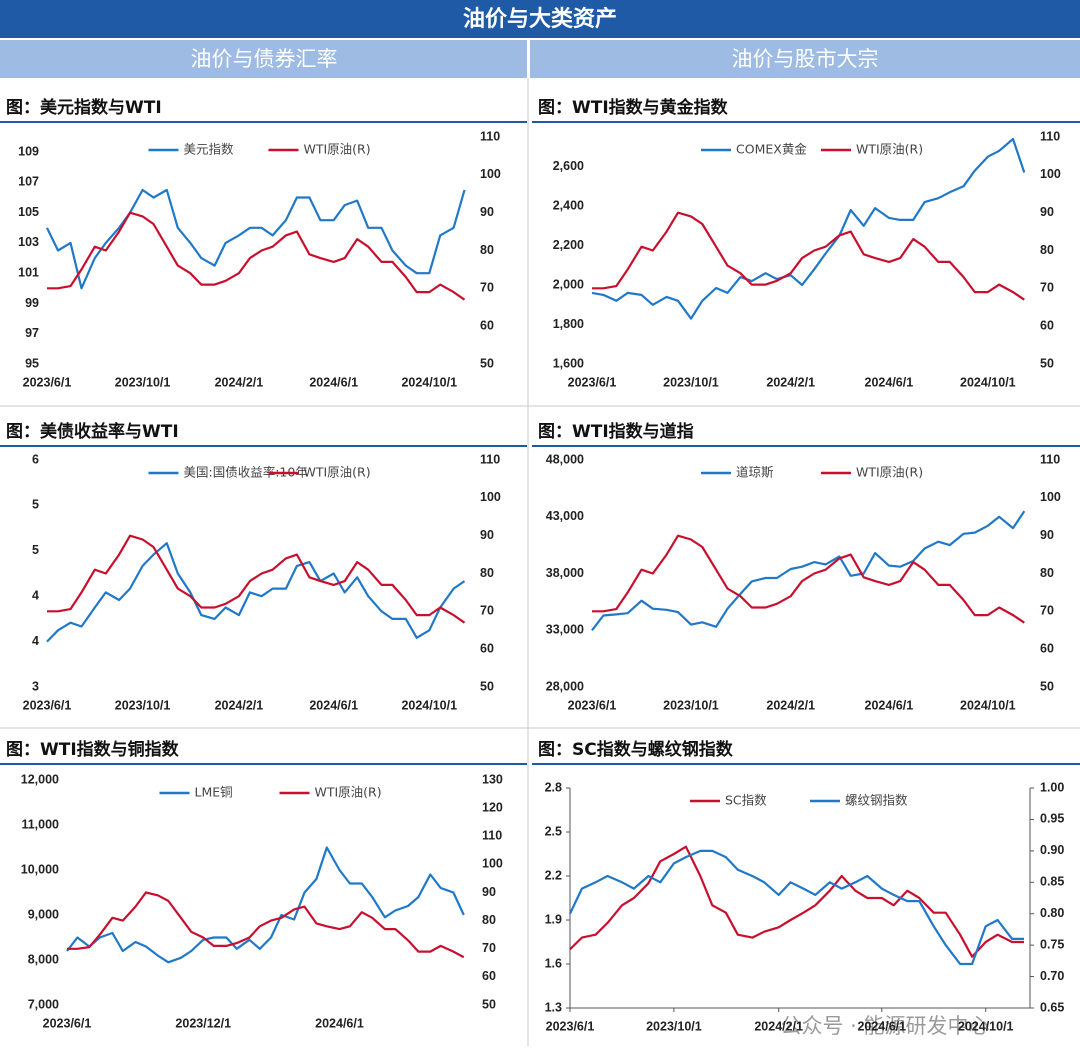 The image size is (1080, 1050). Describe the element at coordinates (35, 595) in the screenshot. I see `y-tick-label: 4` at that location.